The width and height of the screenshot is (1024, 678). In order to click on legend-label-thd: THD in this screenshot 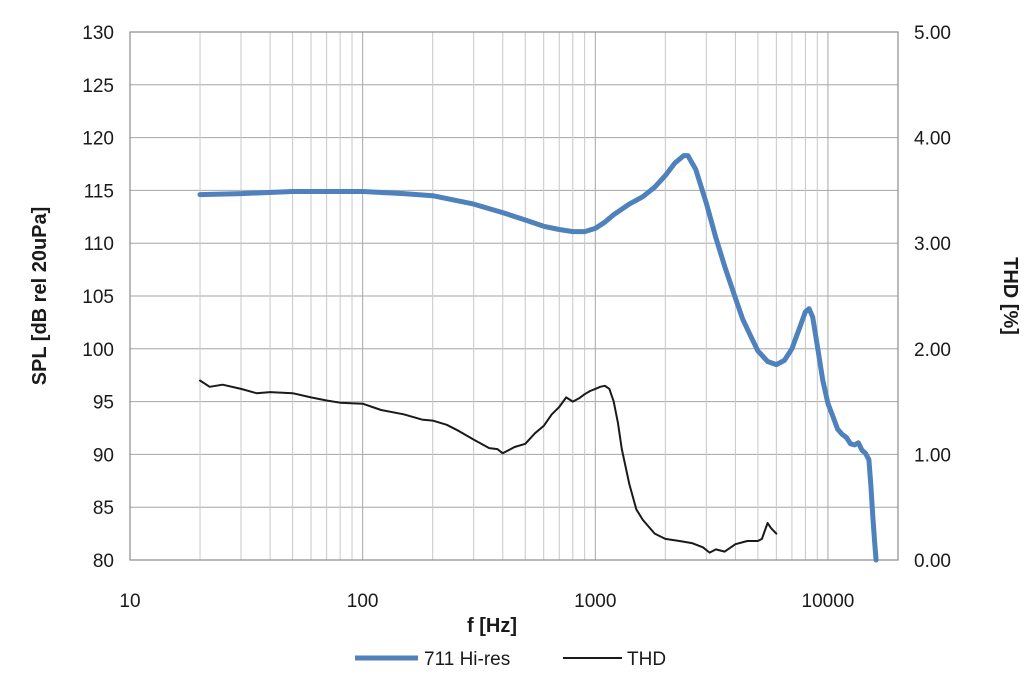, I will do `click(646, 659)`.